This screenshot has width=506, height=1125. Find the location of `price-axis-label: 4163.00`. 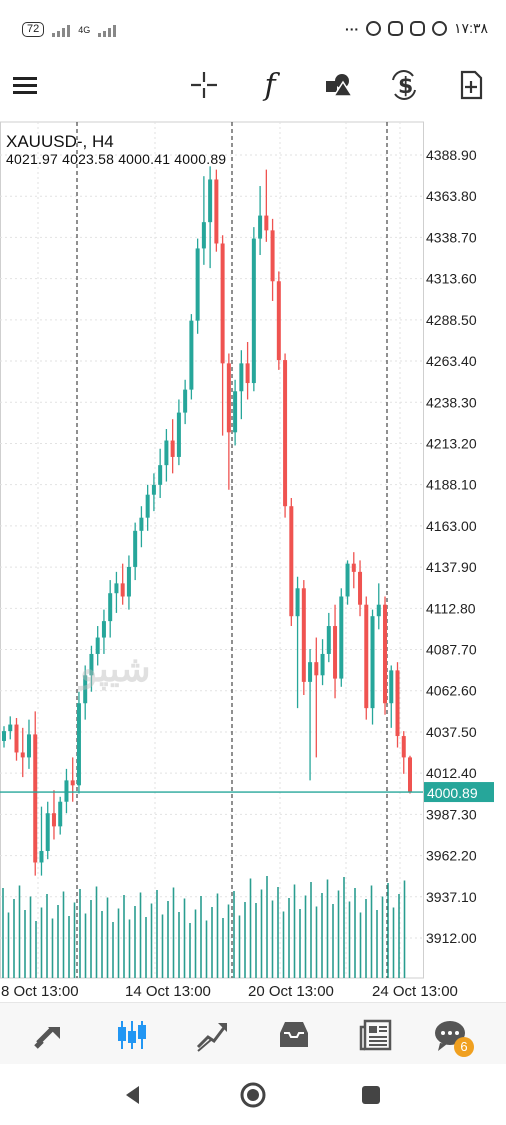

price-axis-label: 4163.00 is located at coordinates (451, 526).